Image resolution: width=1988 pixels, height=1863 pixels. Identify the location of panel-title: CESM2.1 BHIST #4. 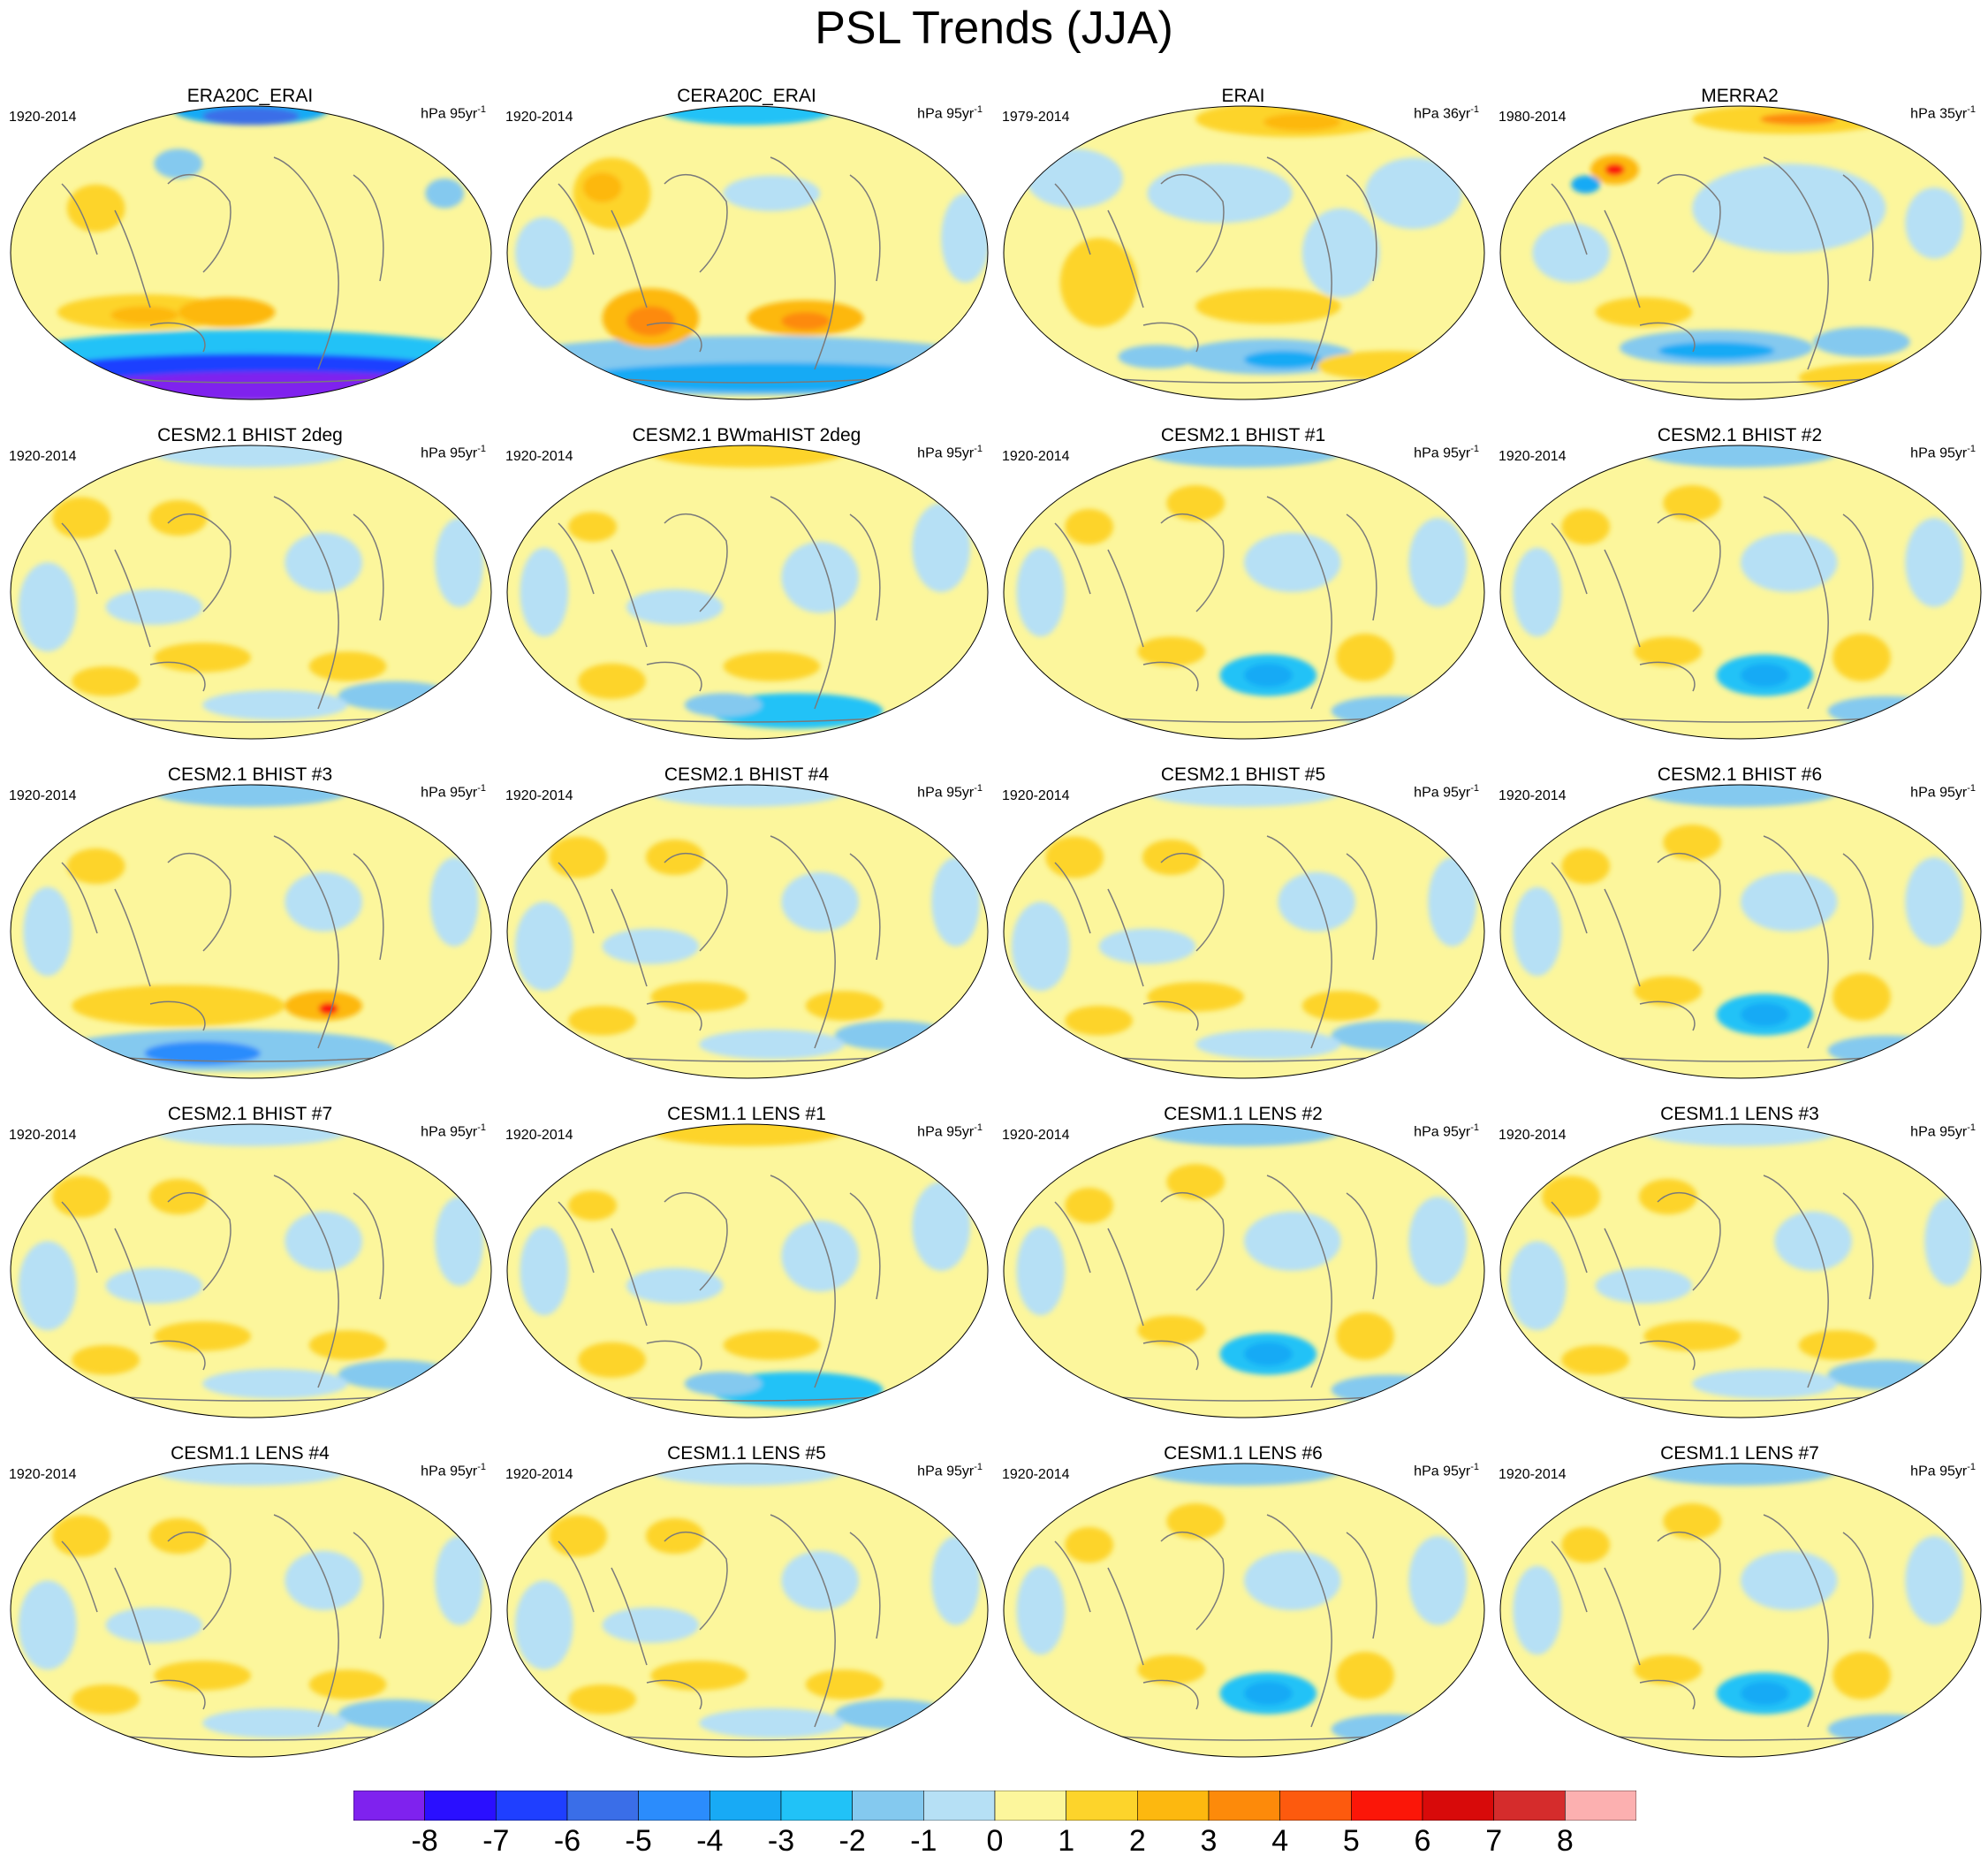
(747, 774).